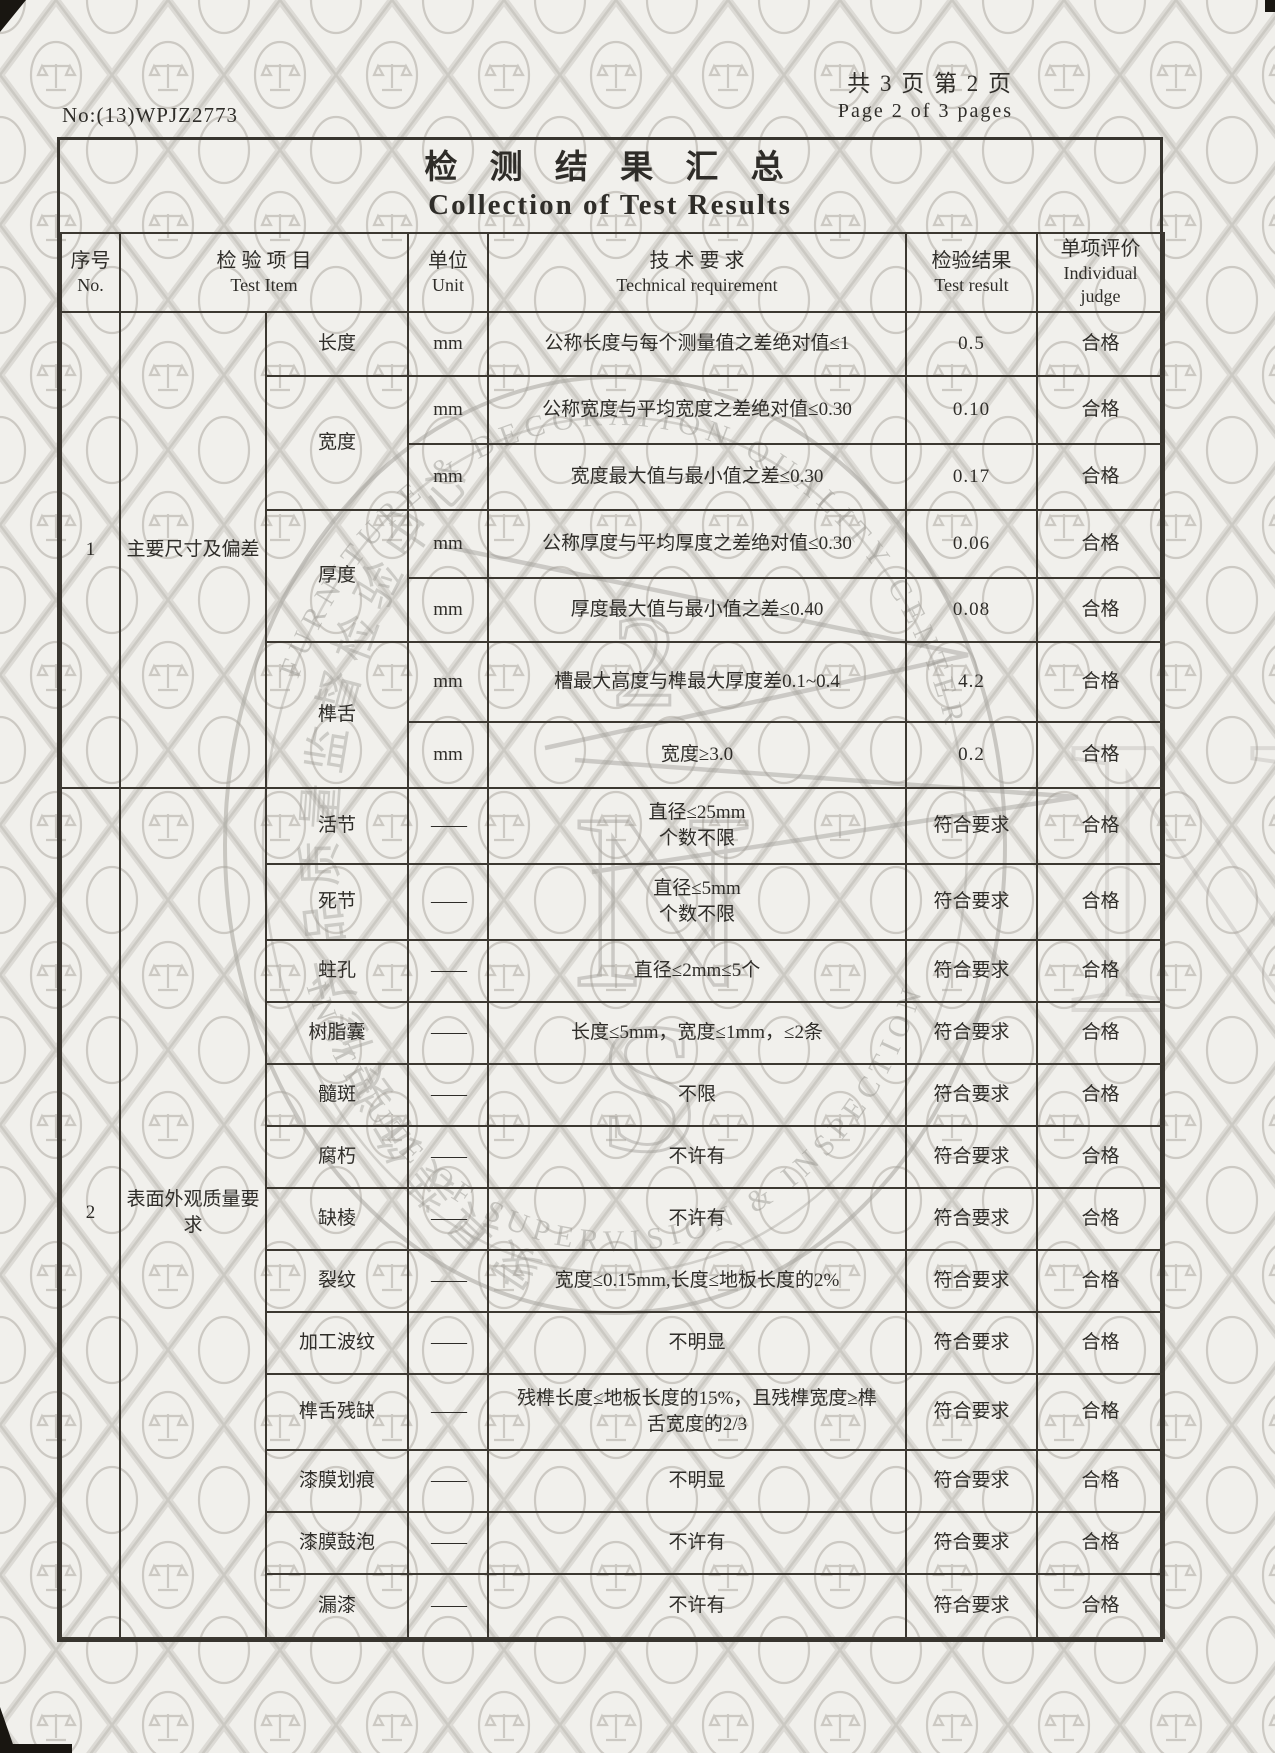  I want to click on header-req-cn: 技 术 要 求, so click(697, 260).